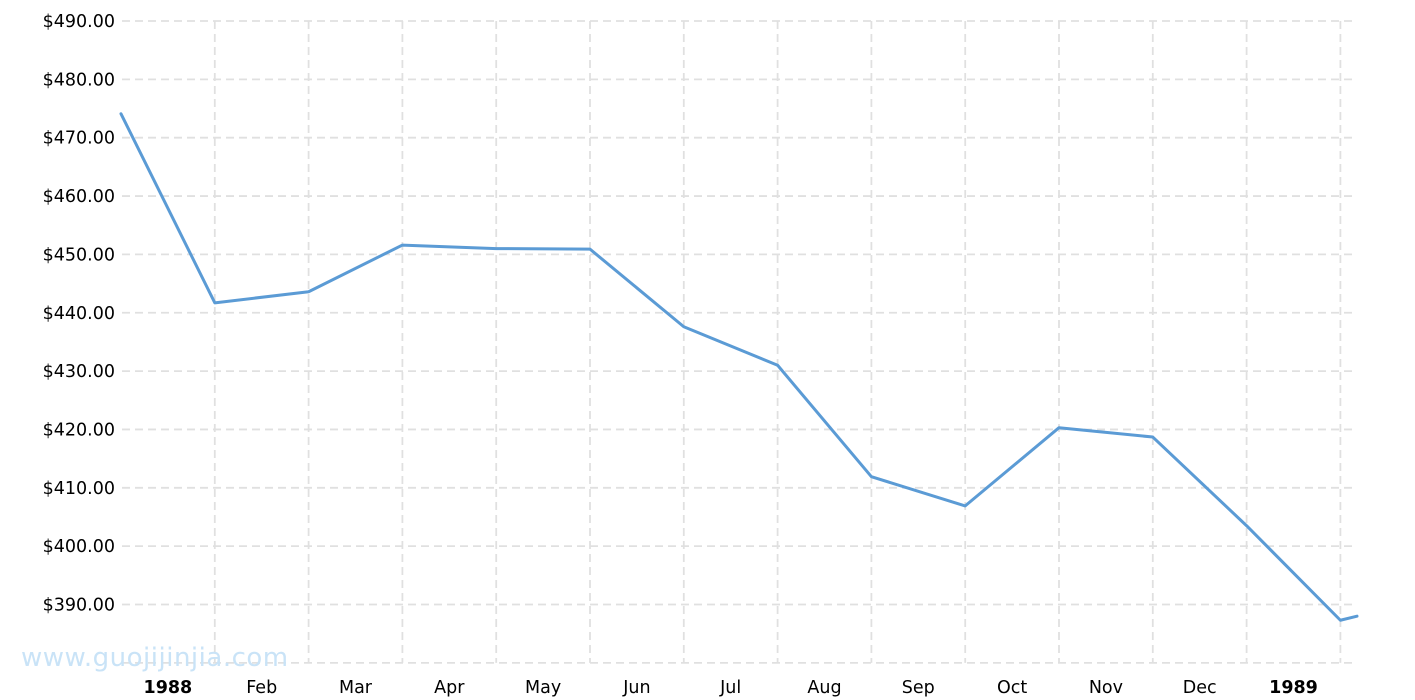  Describe the element at coordinates (79, 80) in the screenshot. I see `y-axis-tick-label: $480.00` at that location.